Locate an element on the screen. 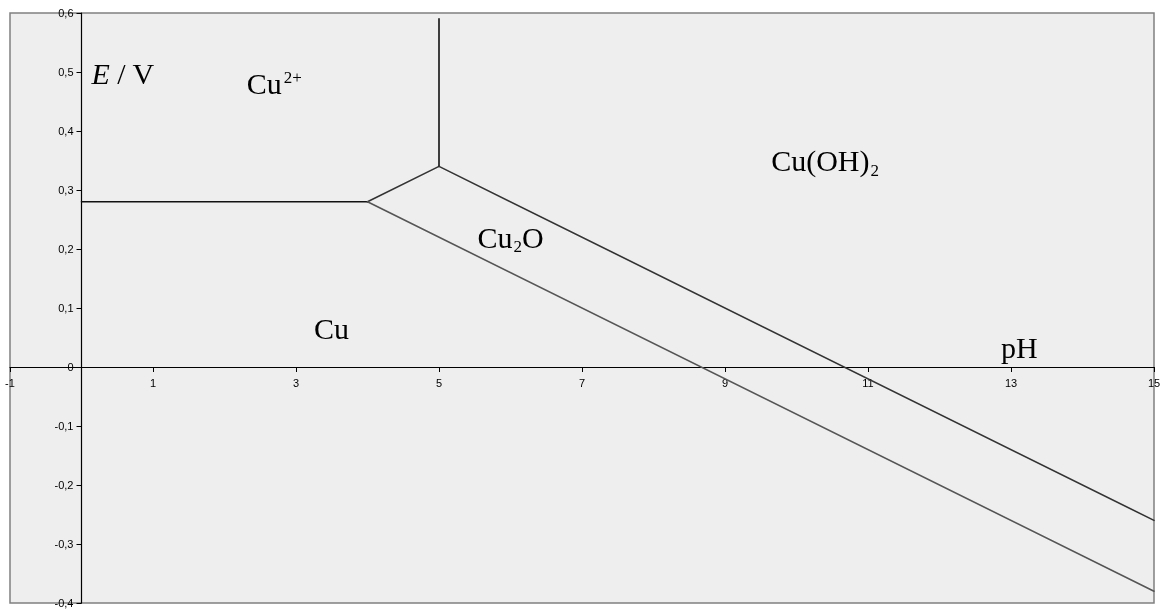 Image resolution: width=1166 pixels, height=612 pixels. y-tick-label: 0,5 is located at coordinates (66, 72).